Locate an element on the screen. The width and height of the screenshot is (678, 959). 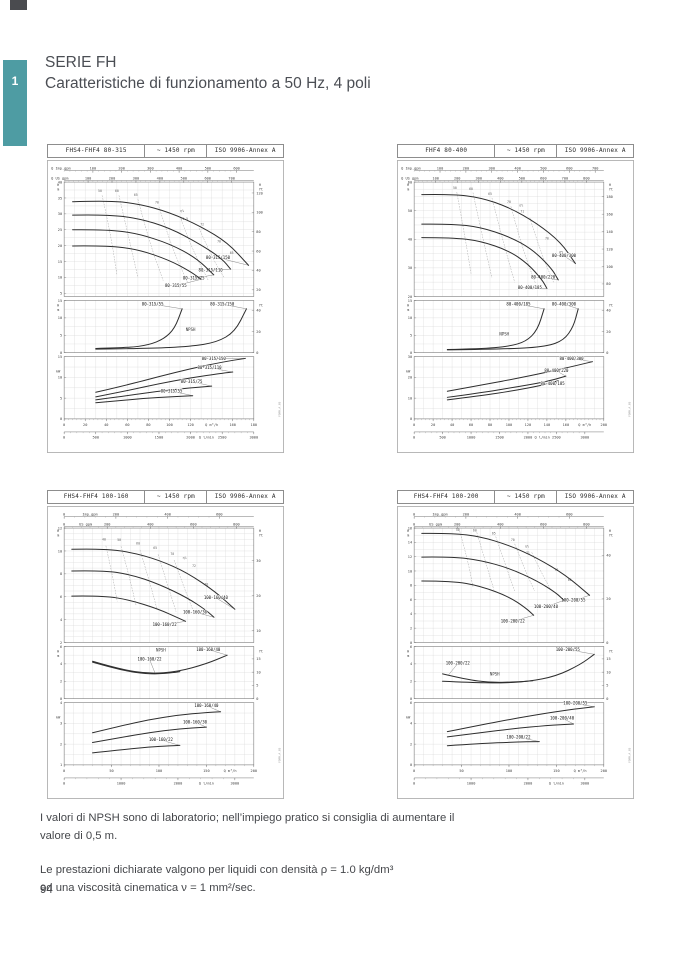
svg-text: 80 is located at coordinates (258, 232).